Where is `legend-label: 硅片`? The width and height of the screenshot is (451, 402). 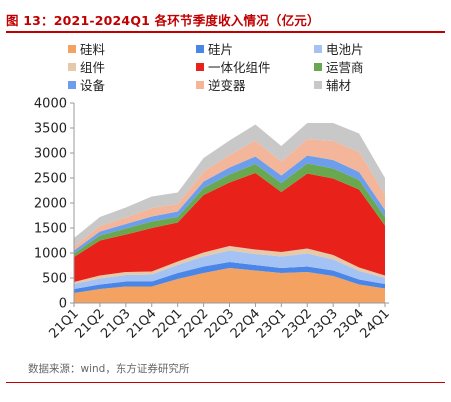
legend-label: 硅片 is located at coordinates (221, 49).